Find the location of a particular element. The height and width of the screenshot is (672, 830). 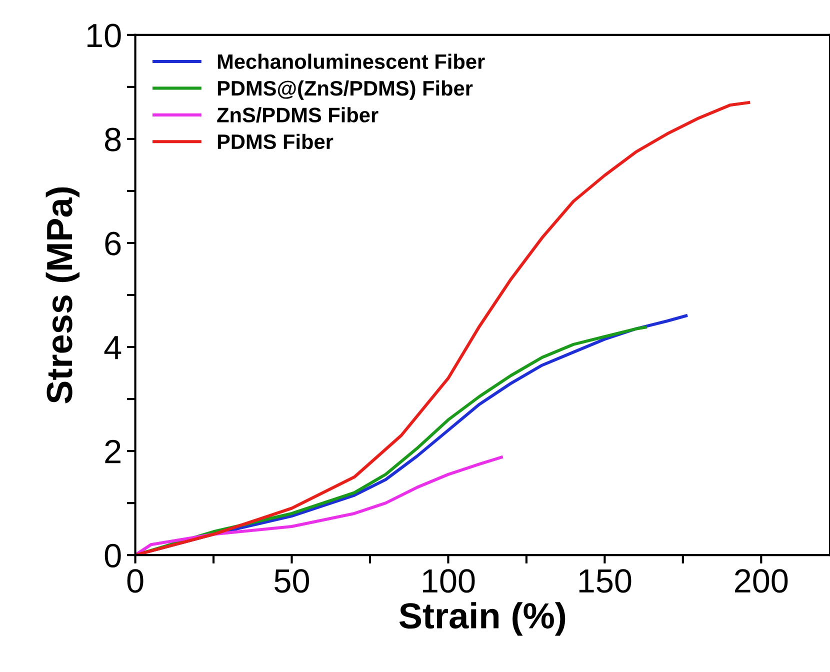

x-axis-title: Strain (%) is located at coordinates (482, 619).